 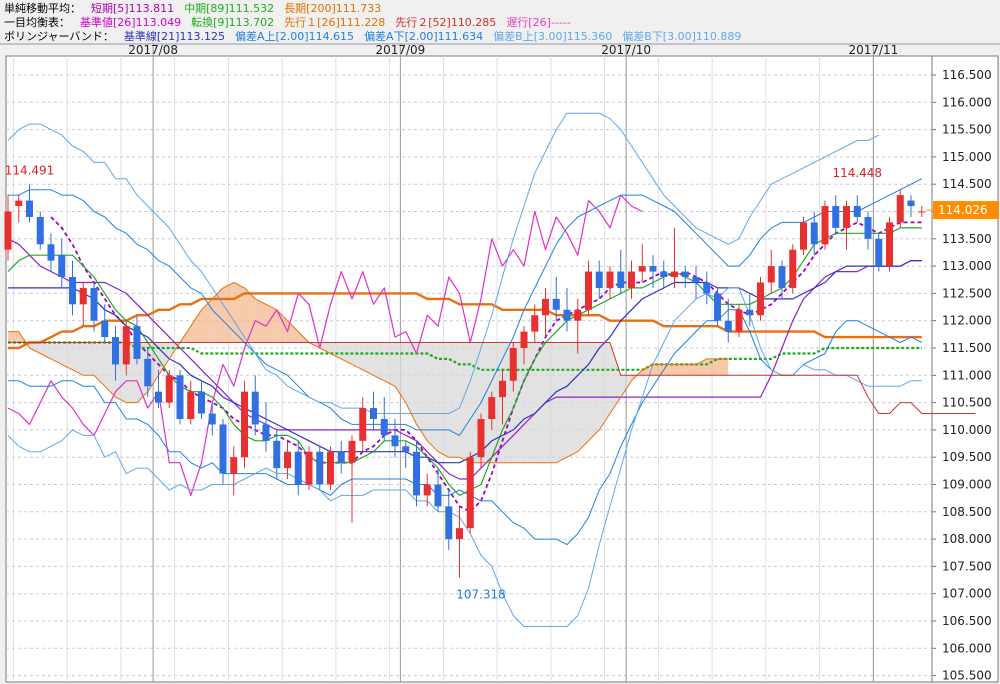 I want to click on y-tick-label: 116.500, so click(x=967, y=75).